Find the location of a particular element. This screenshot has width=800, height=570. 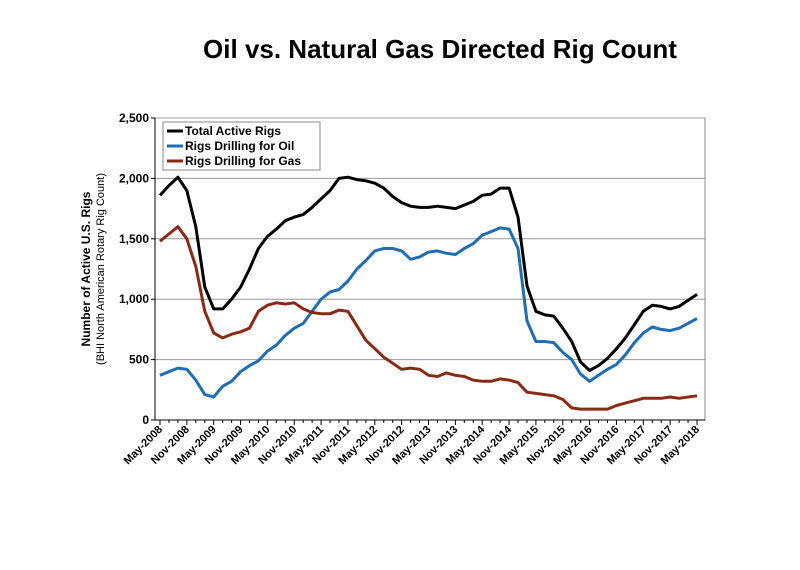

legend-box is located at coordinates (241, 146).